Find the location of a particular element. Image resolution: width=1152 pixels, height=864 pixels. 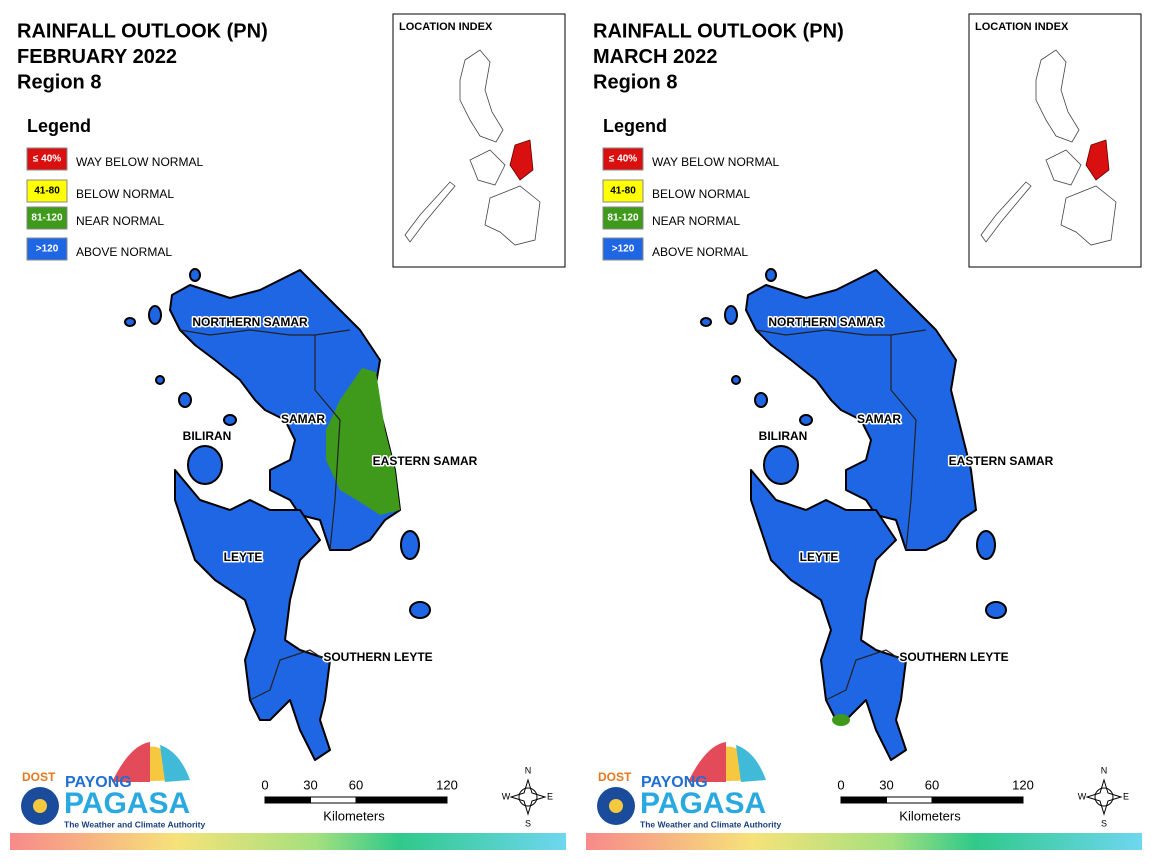

compass-ring is located at coordinates (528, 797).